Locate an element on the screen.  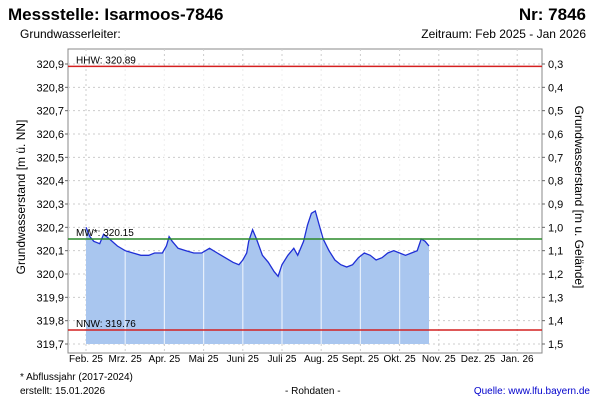
y-tick-right: 0,9 is located at coordinates (555, 205).